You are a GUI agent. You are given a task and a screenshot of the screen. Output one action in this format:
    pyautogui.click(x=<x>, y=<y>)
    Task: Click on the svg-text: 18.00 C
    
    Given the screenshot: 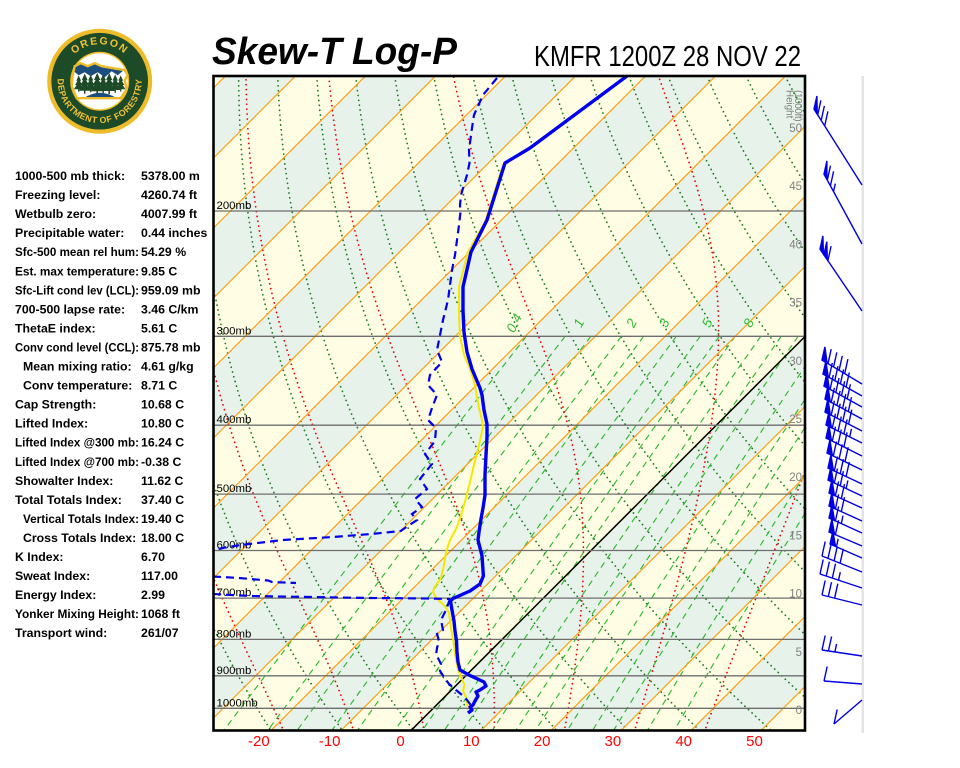 What is the action you would take?
    pyautogui.click(x=162, y=538)
    